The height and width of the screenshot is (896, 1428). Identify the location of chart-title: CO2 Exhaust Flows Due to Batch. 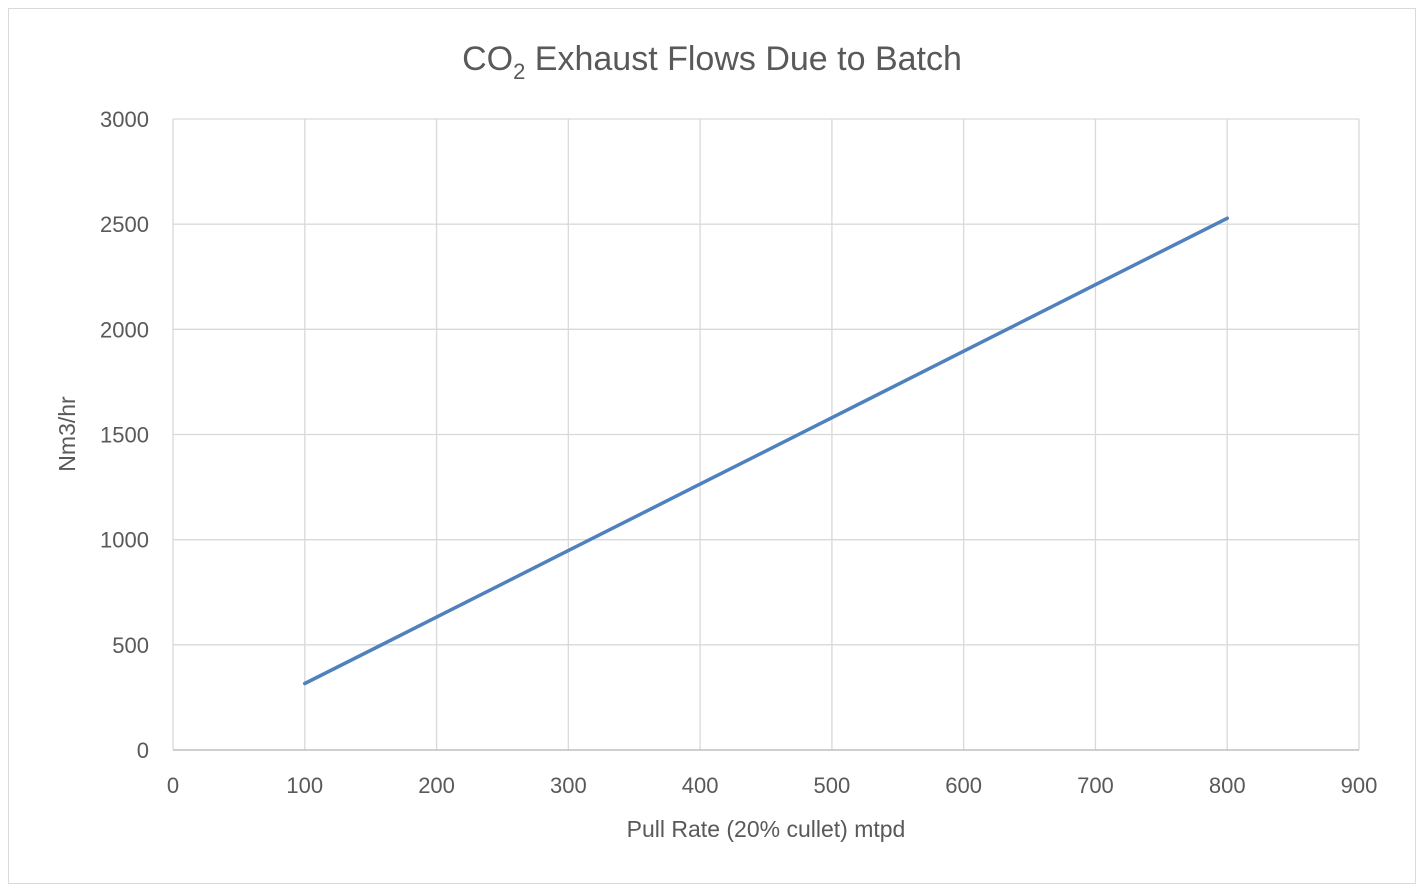
(712, 62).